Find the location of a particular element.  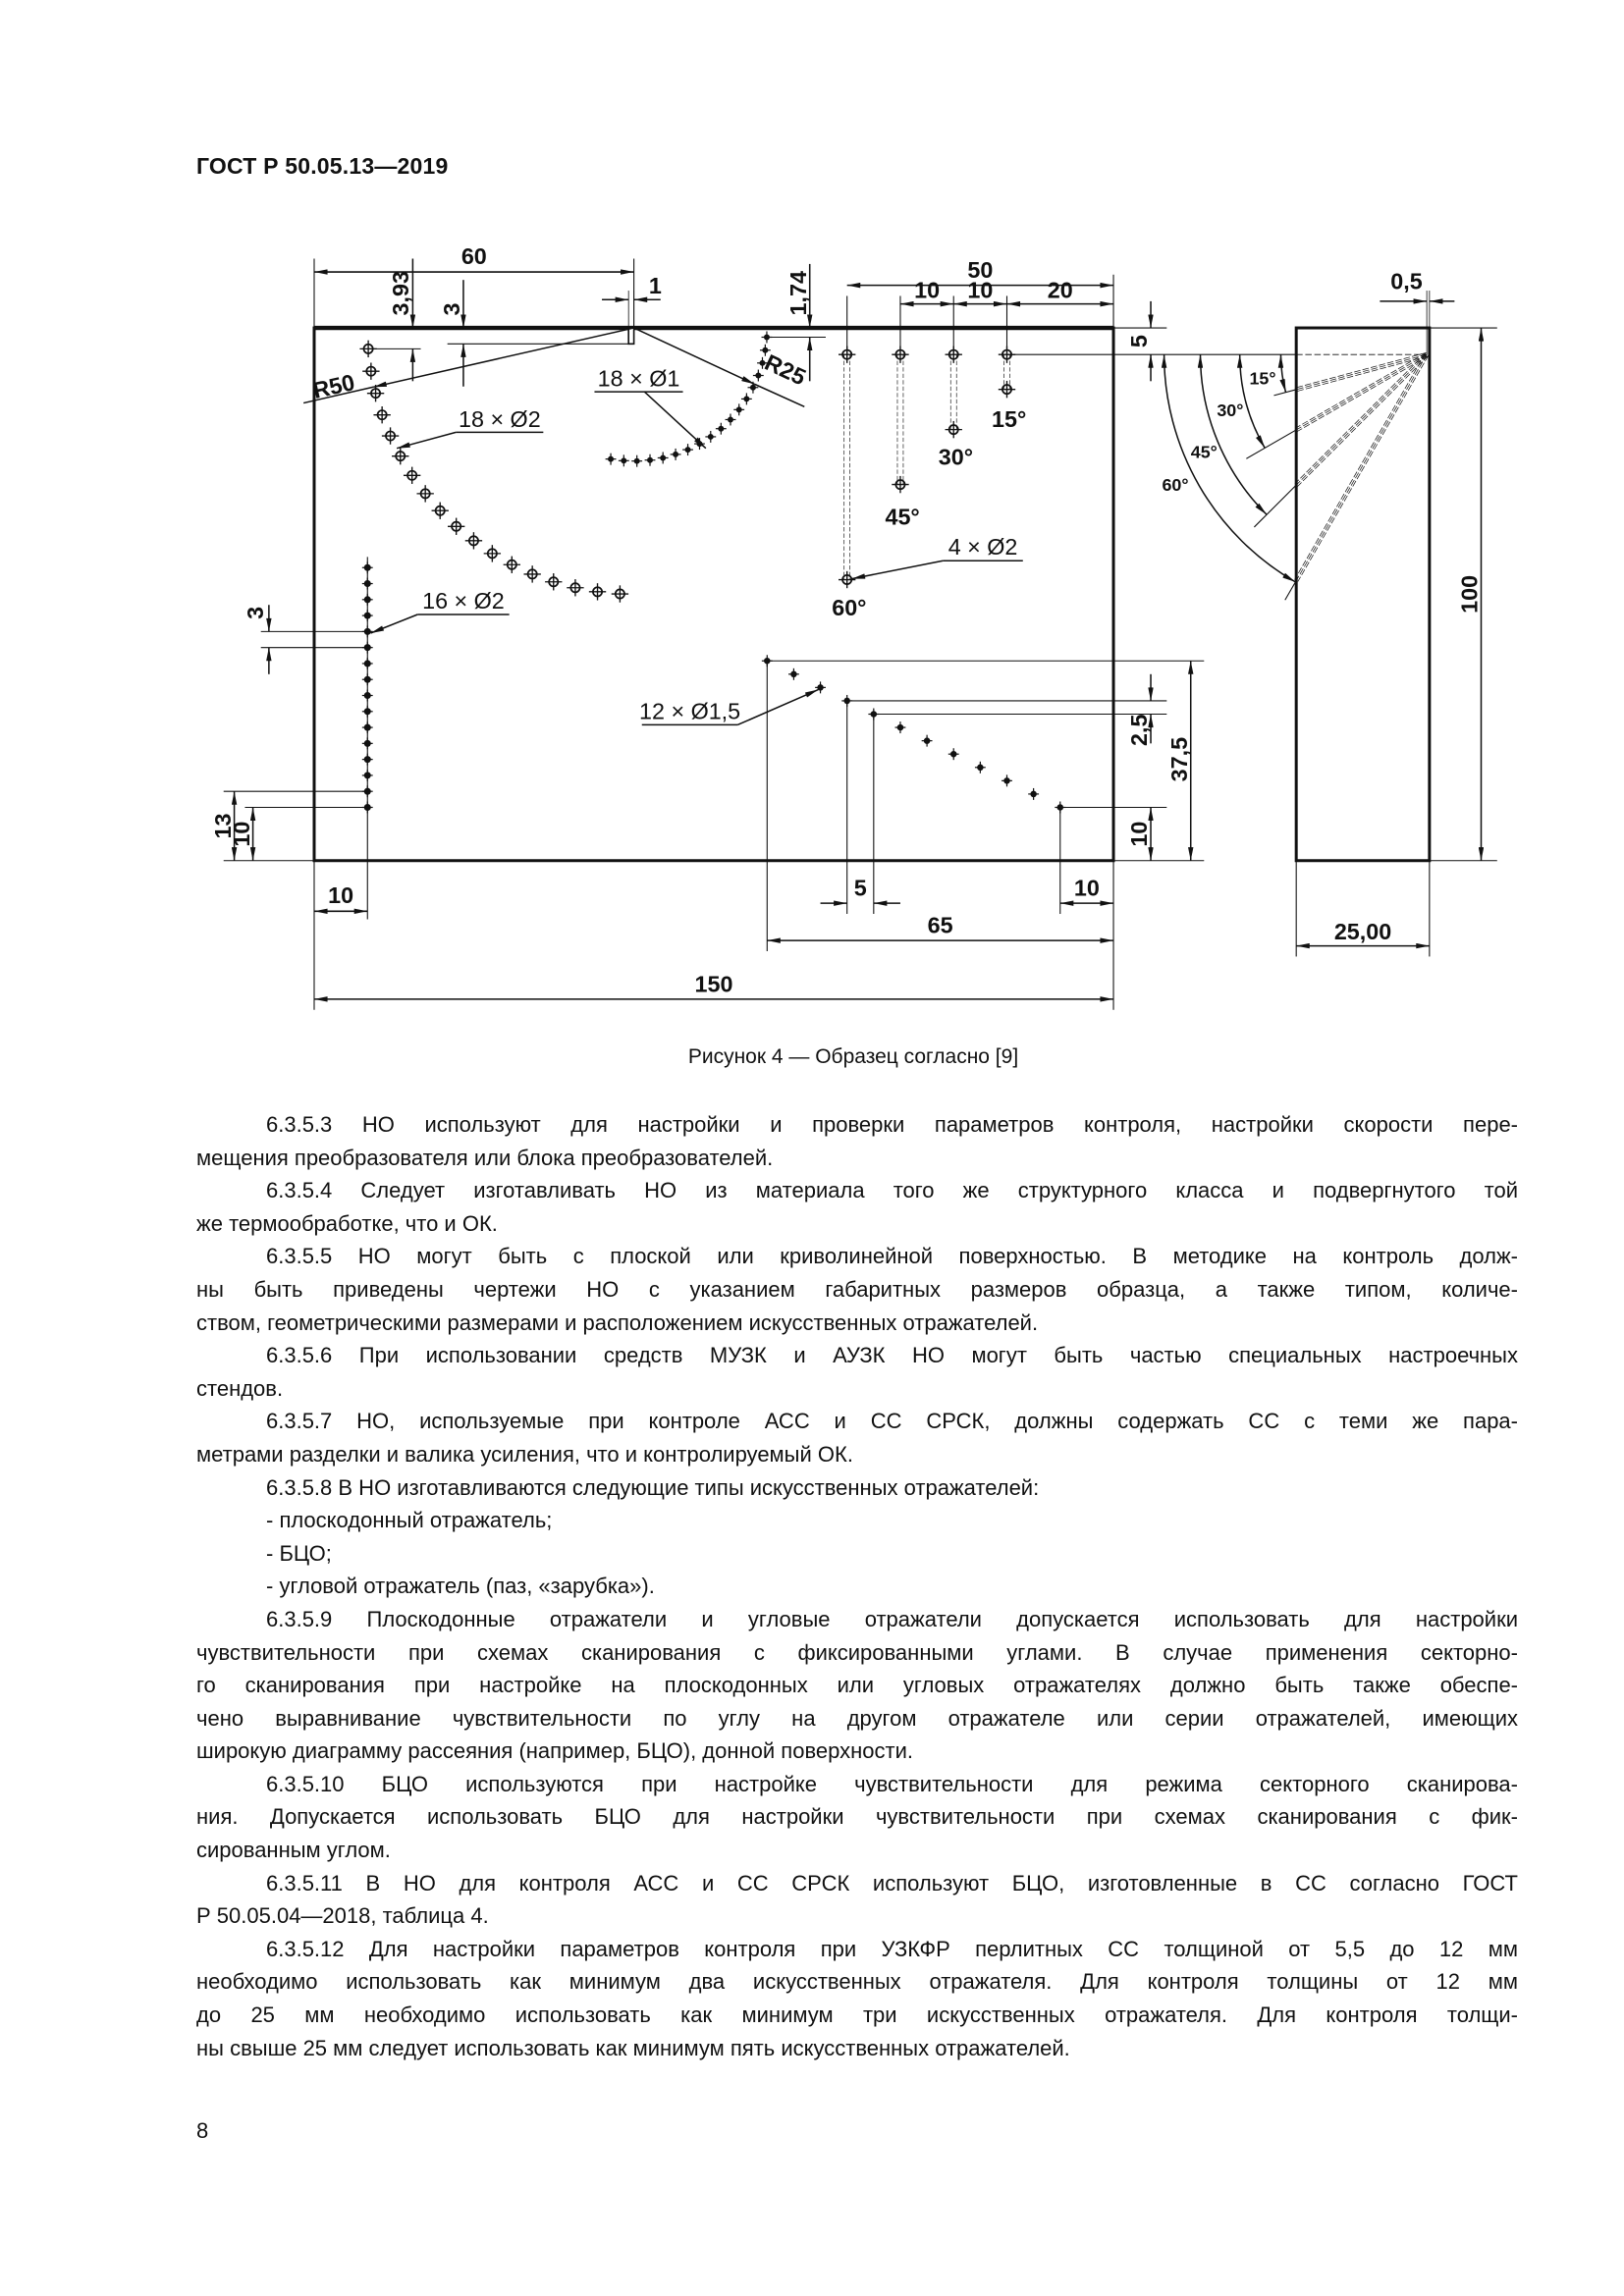

beam-label-15: 15° is located at coordinates (1262, 379).